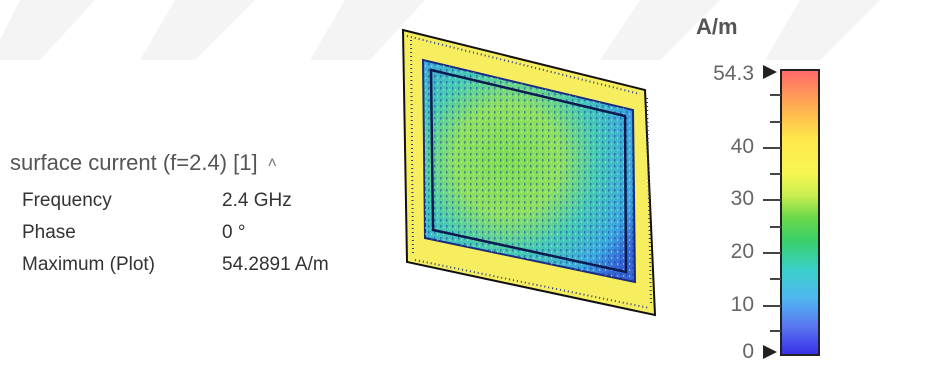 The width and height of the screenshot is (945, 376). Describe the element at coordinates (649, 201) in the screenshot. I see `dotted-right-edge` at that location.